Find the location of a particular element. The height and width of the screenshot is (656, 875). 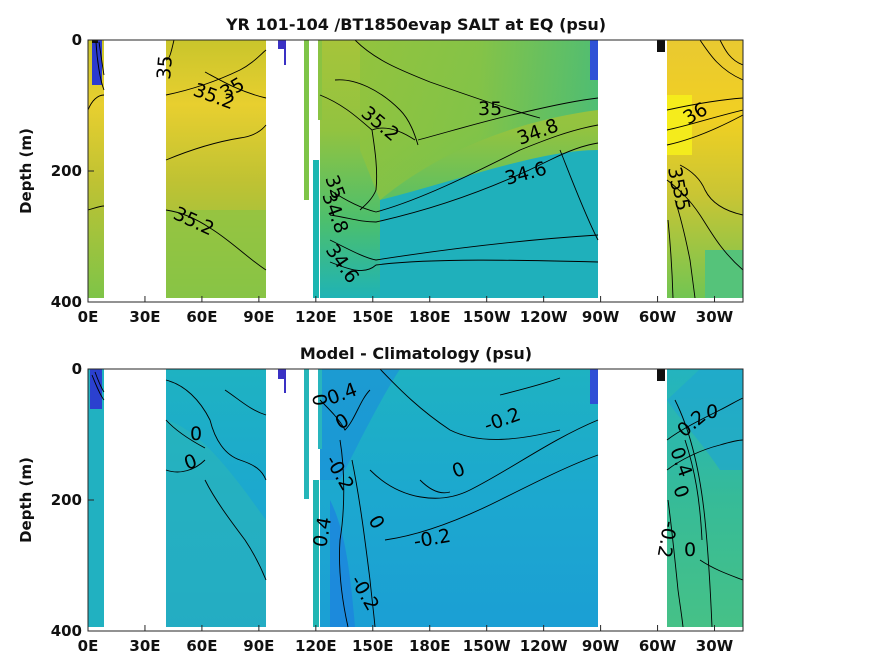

y-axis-label-top: Depth (m) is located at coordinates (26, 171).